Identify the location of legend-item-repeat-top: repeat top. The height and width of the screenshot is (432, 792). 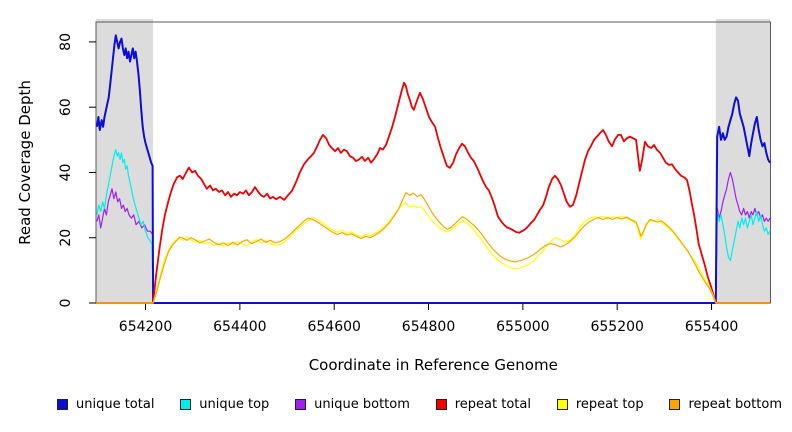
(600, 404).